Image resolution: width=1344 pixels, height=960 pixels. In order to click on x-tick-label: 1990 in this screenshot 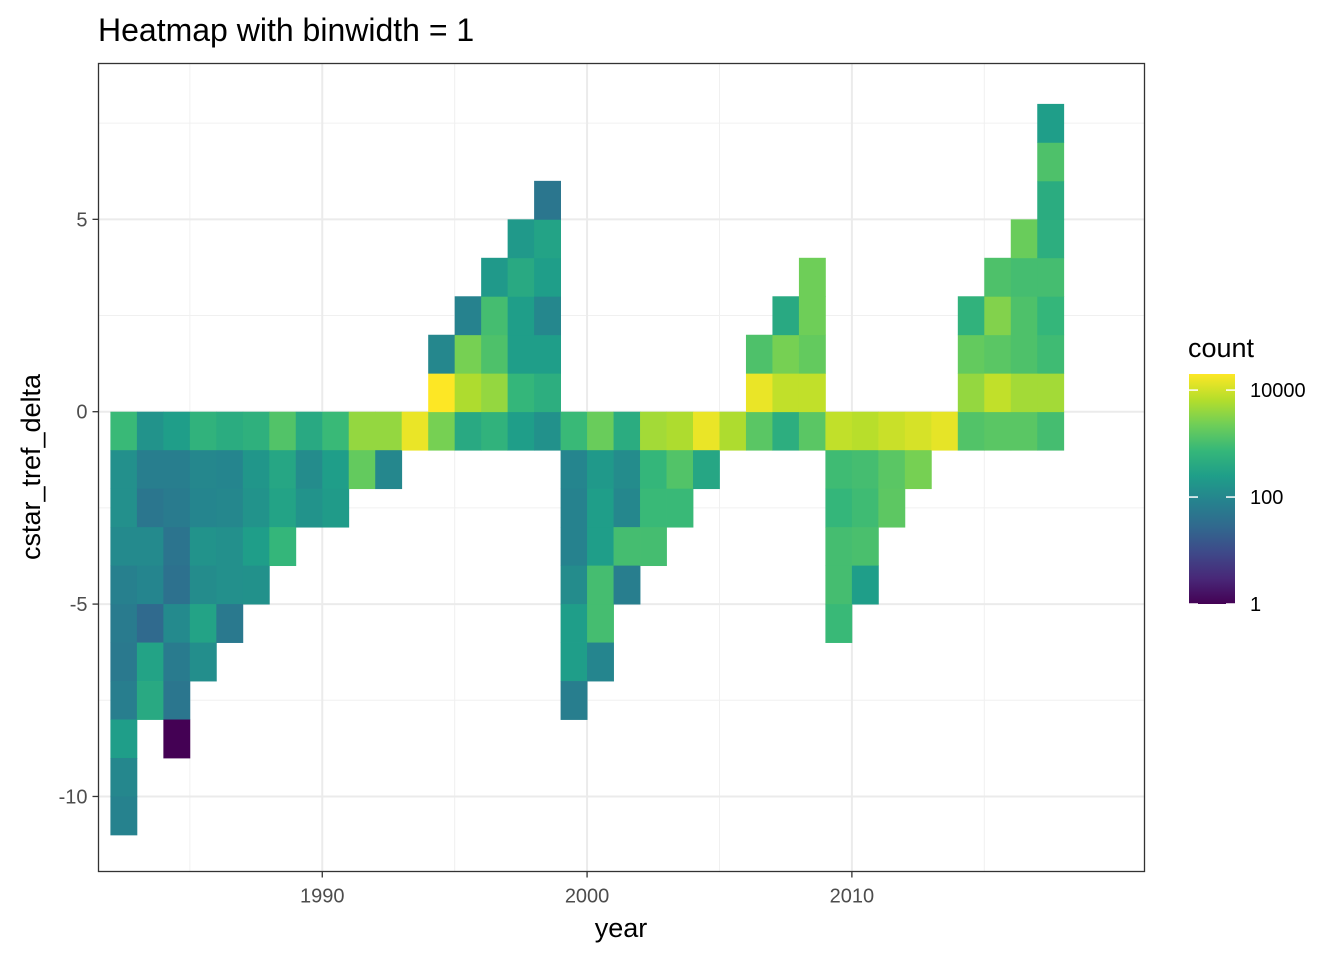, I will do `click(322, 897)`.